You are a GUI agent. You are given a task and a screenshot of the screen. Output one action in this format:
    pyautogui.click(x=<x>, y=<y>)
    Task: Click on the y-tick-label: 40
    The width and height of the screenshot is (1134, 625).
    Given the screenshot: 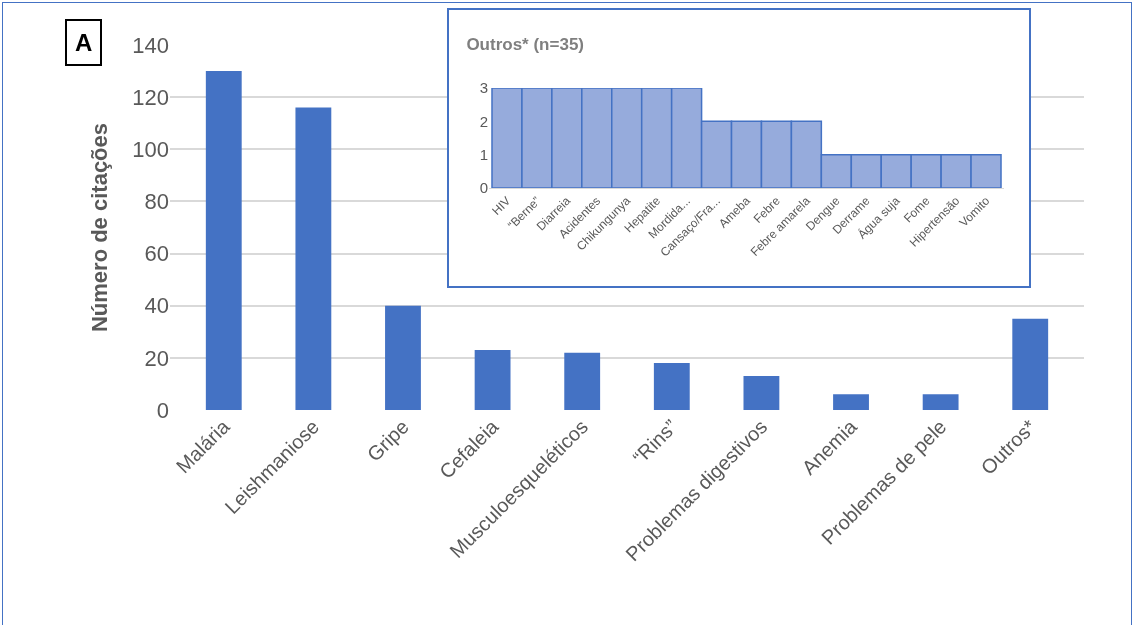 What is the action you would take?
    pyautogui.click(x=156, y=306)
    